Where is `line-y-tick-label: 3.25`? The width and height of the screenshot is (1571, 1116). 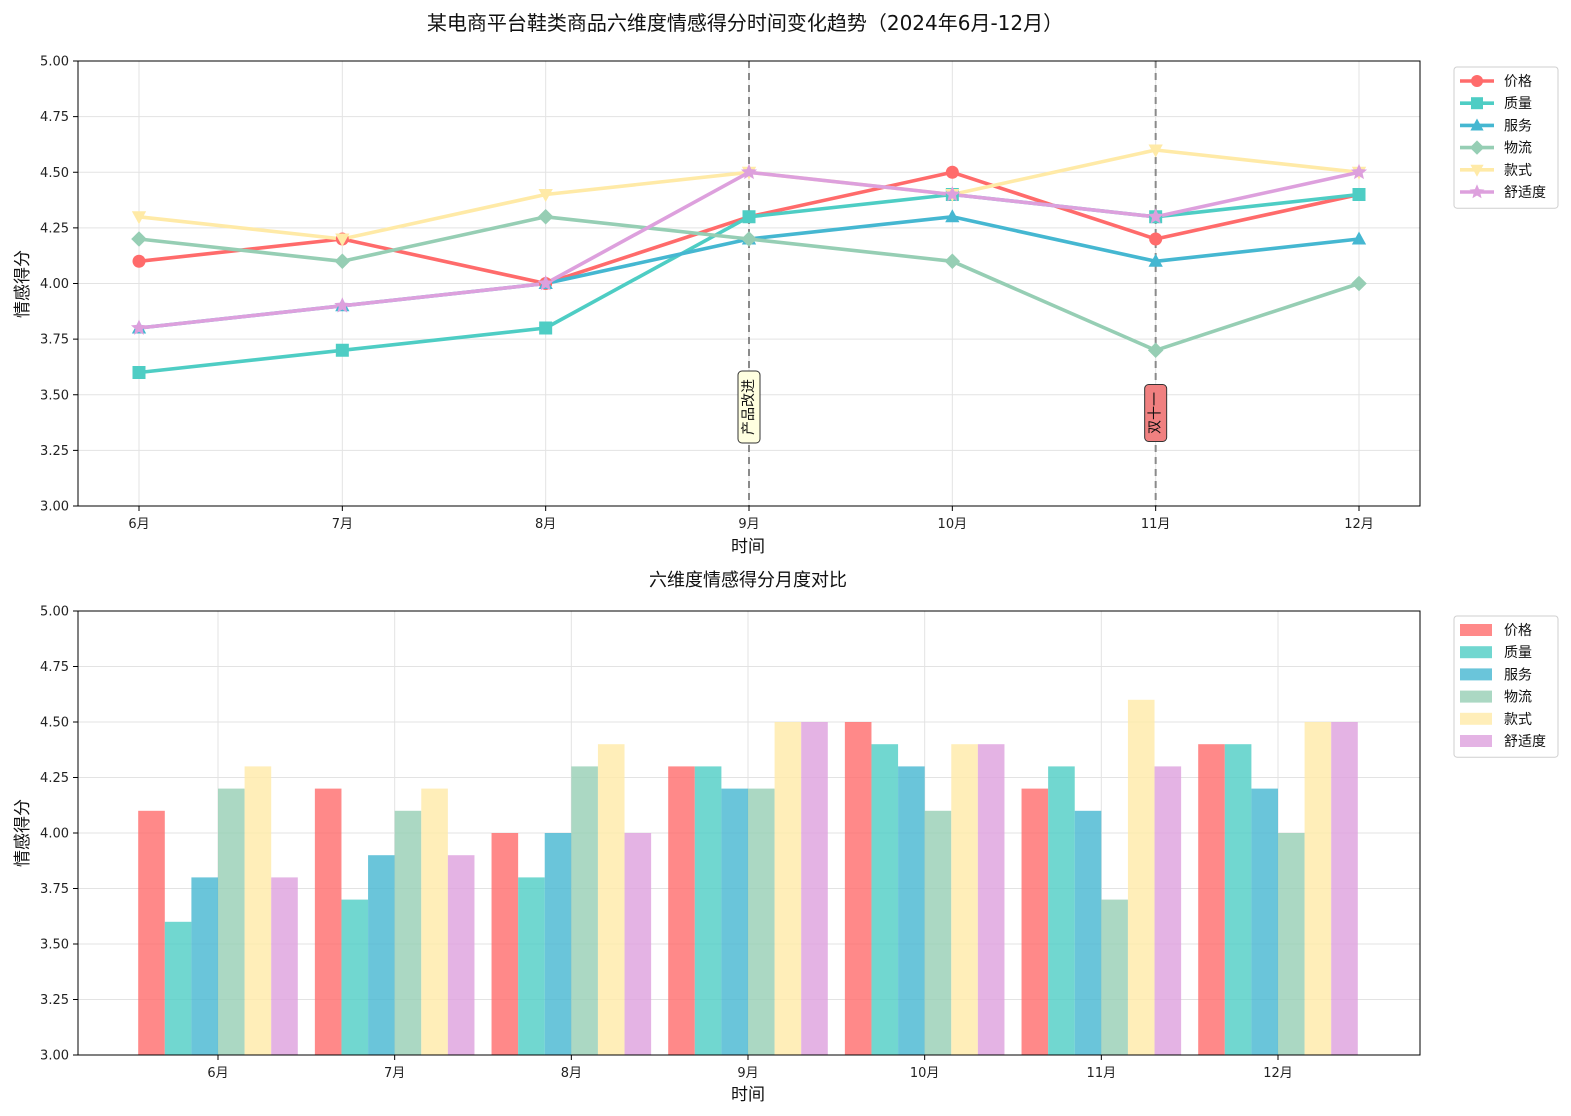
line-y-tick-label: 3.25 is located at coordinates (54, 451).